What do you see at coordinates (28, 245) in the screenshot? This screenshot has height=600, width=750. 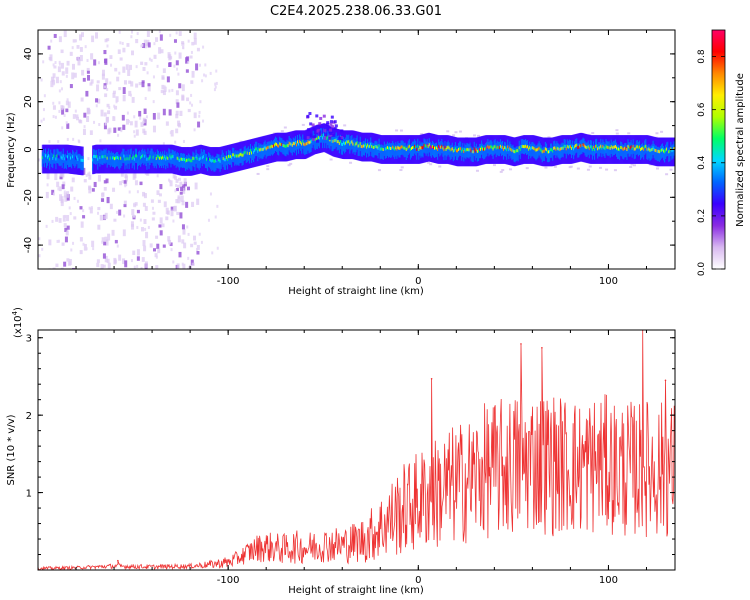 I see `spectrogram-y-tick-label: -40` at bounding box center [28, 245].